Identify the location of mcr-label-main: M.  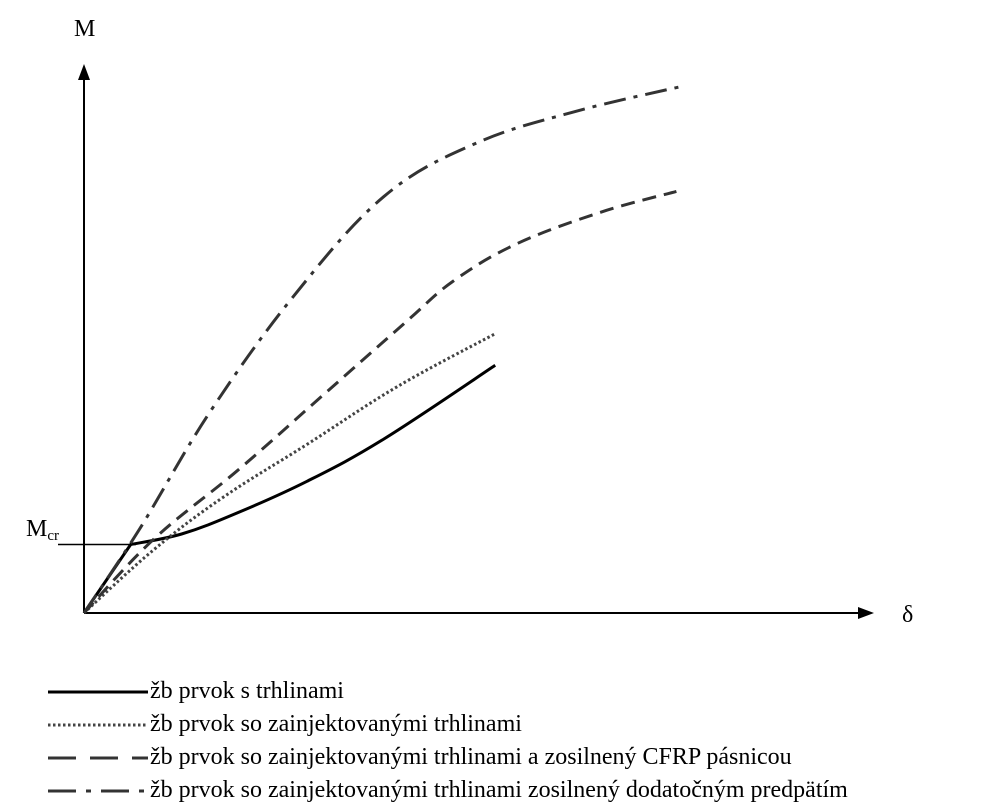
(36, 529).